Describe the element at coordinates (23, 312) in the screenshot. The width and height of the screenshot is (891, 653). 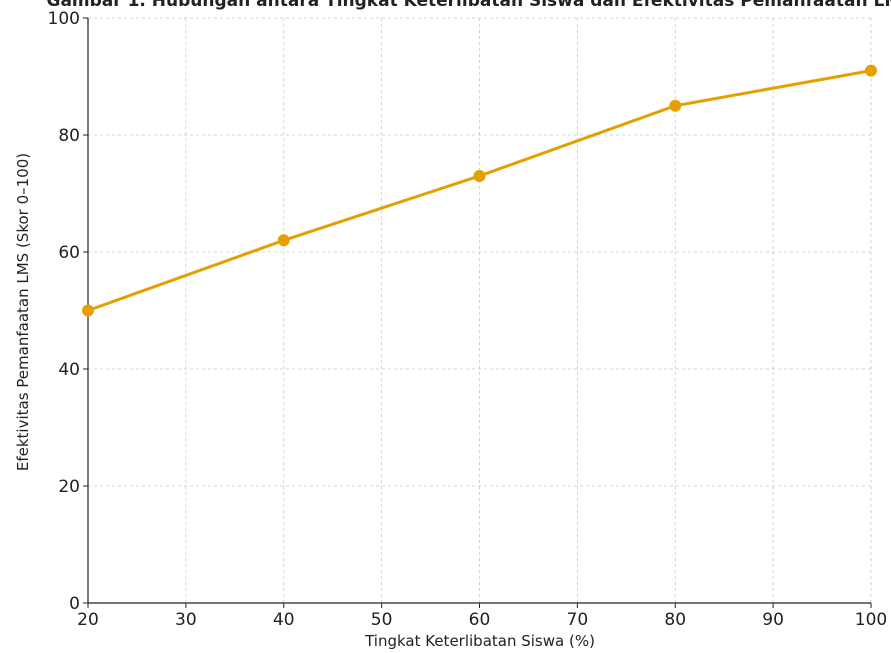
I see `y-axis-label: Efektivitas Pemanfaatan LMS (Skor 0–100)` at that location.